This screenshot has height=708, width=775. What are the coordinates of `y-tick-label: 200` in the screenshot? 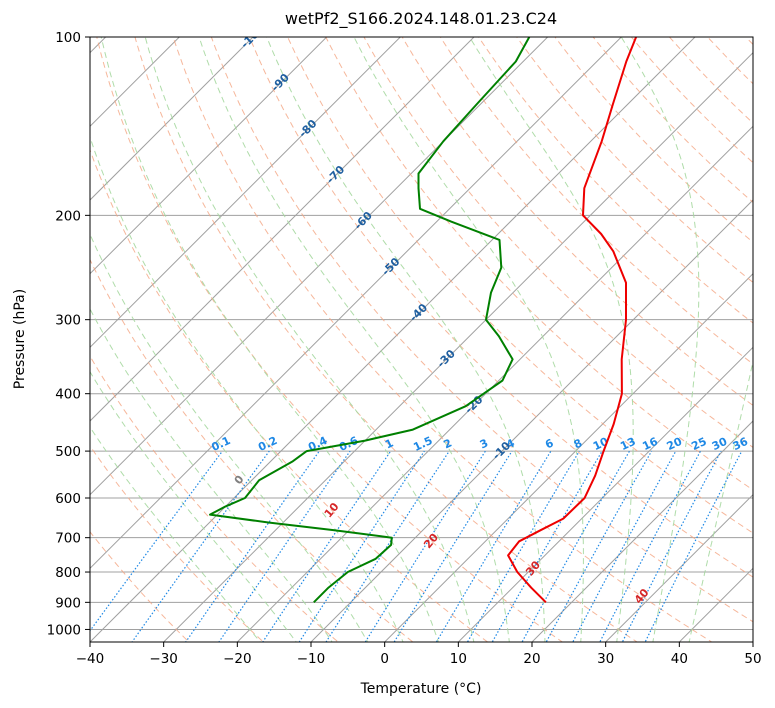 It's located at (68, 216).